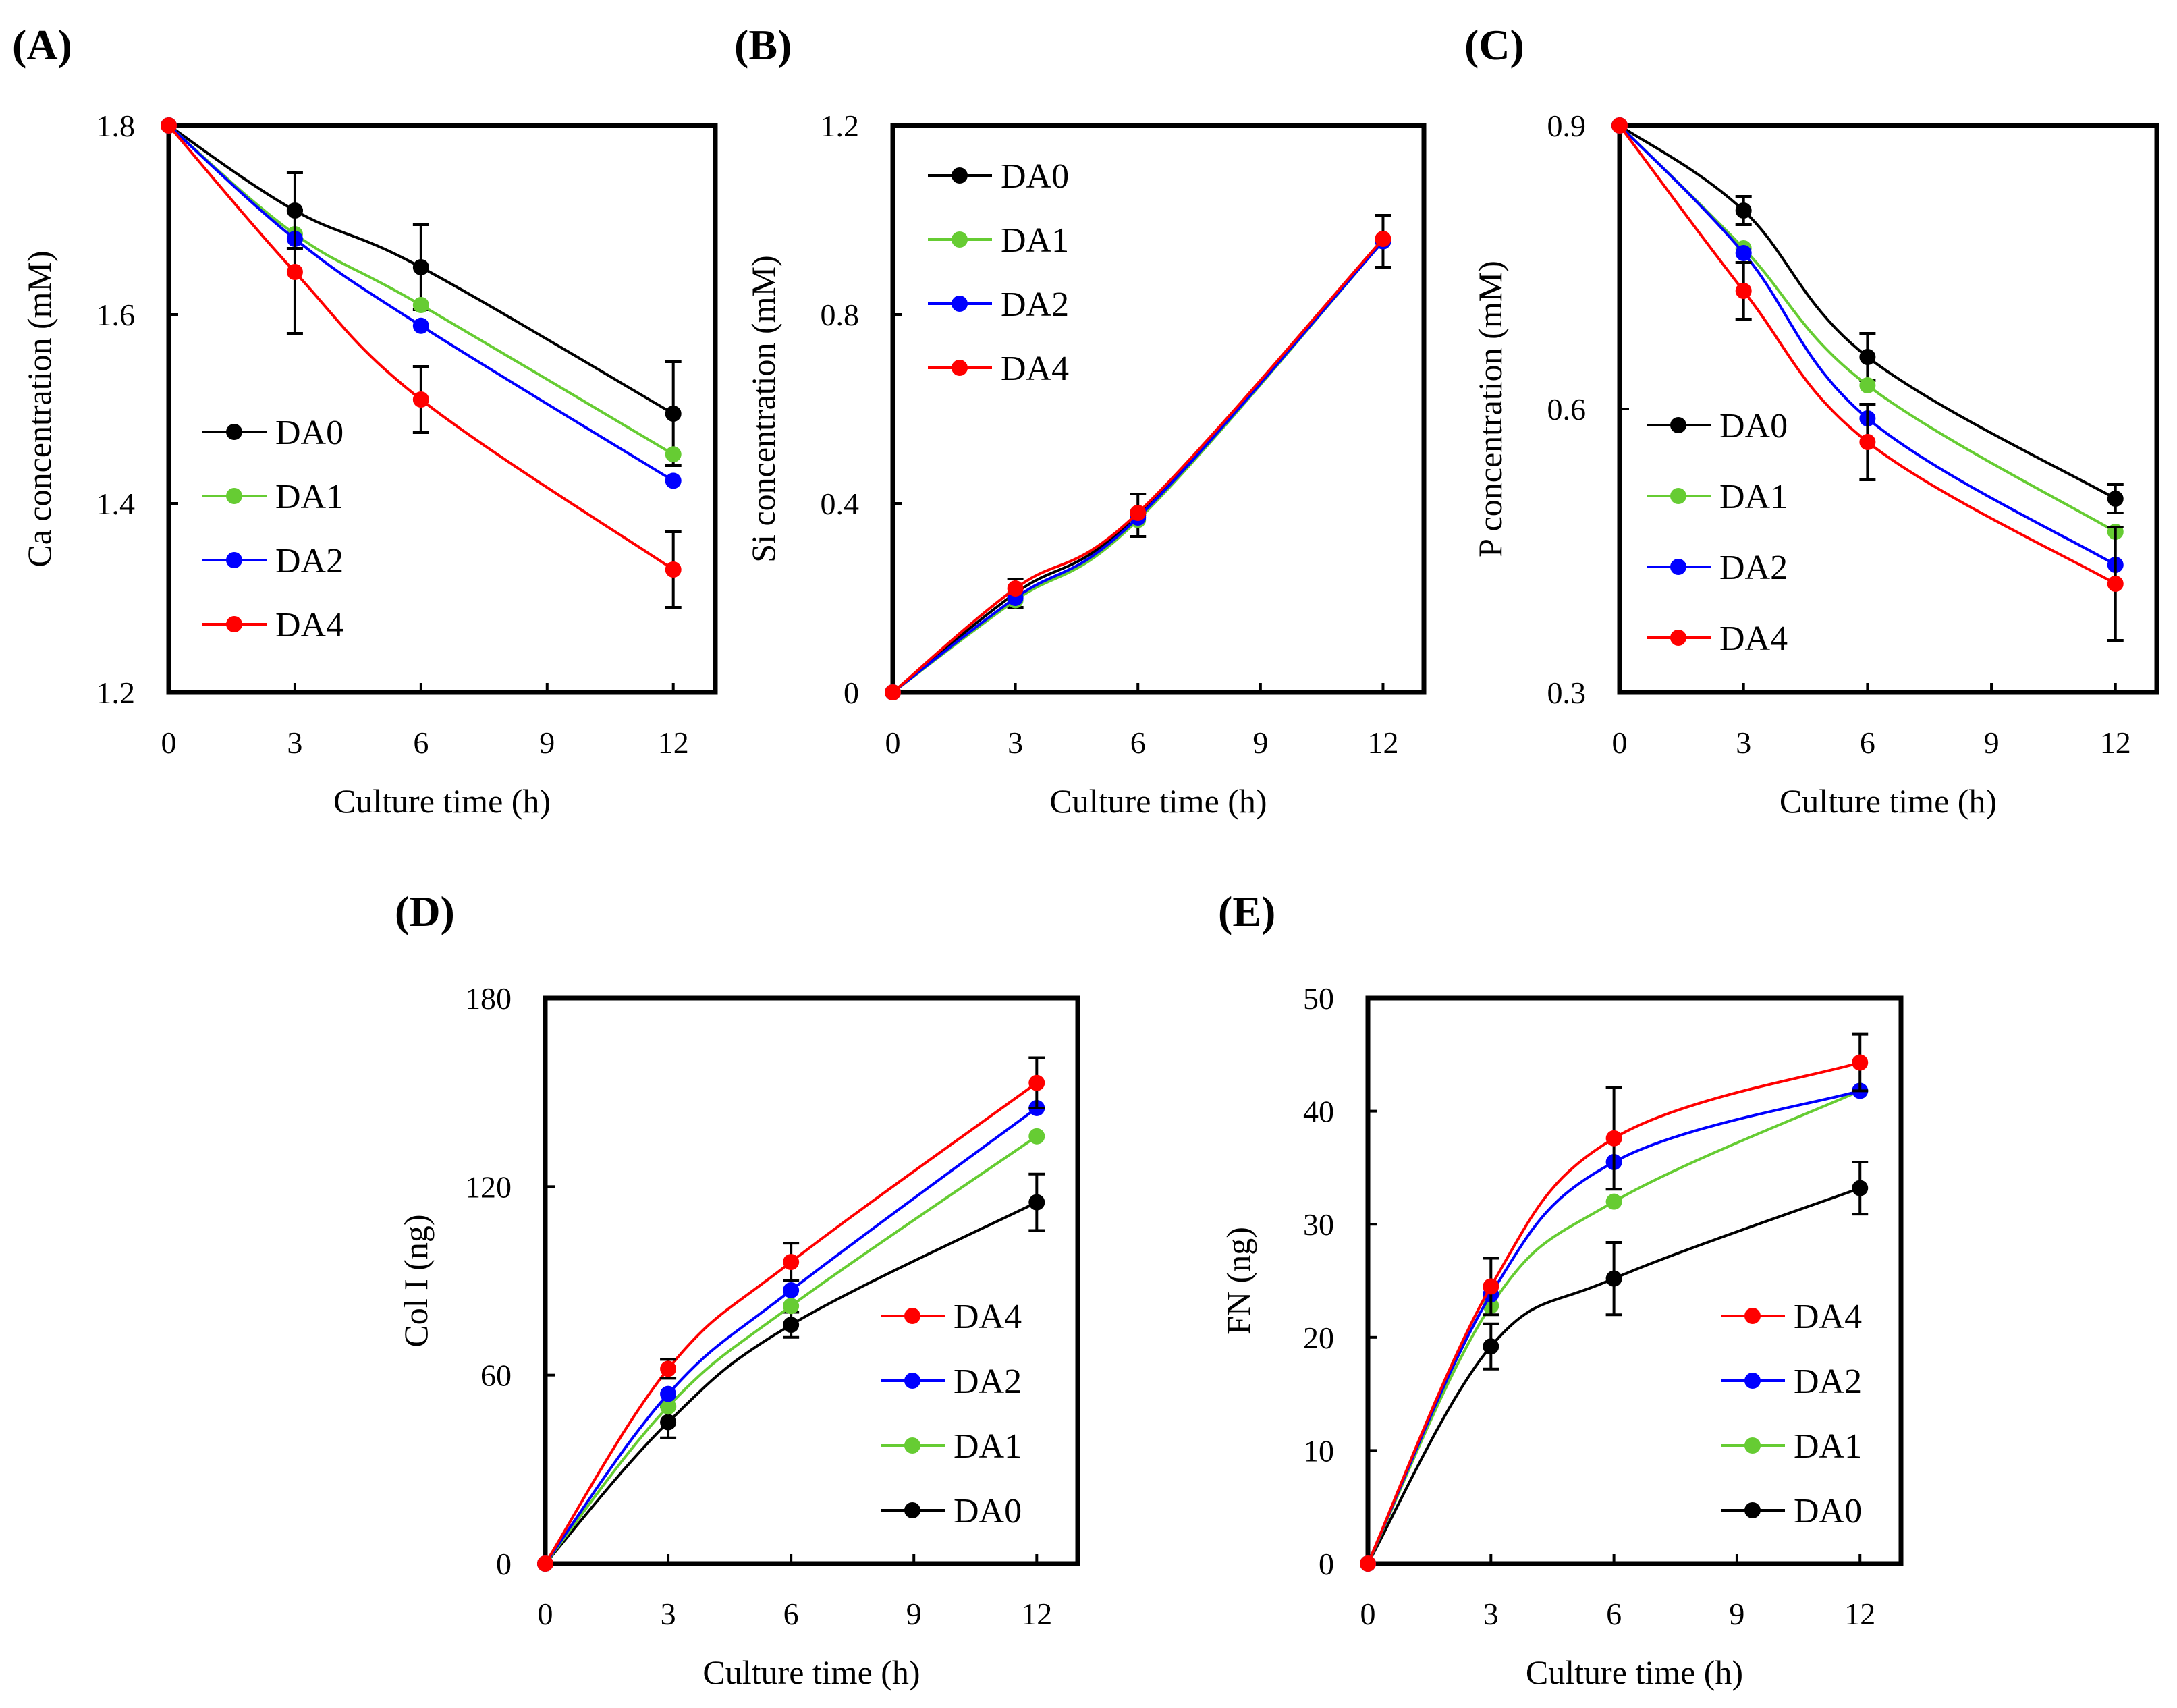 This screenshot has height=1708, width=2177. I want to click on y-tick-label: 30, so click(1318, 1224).